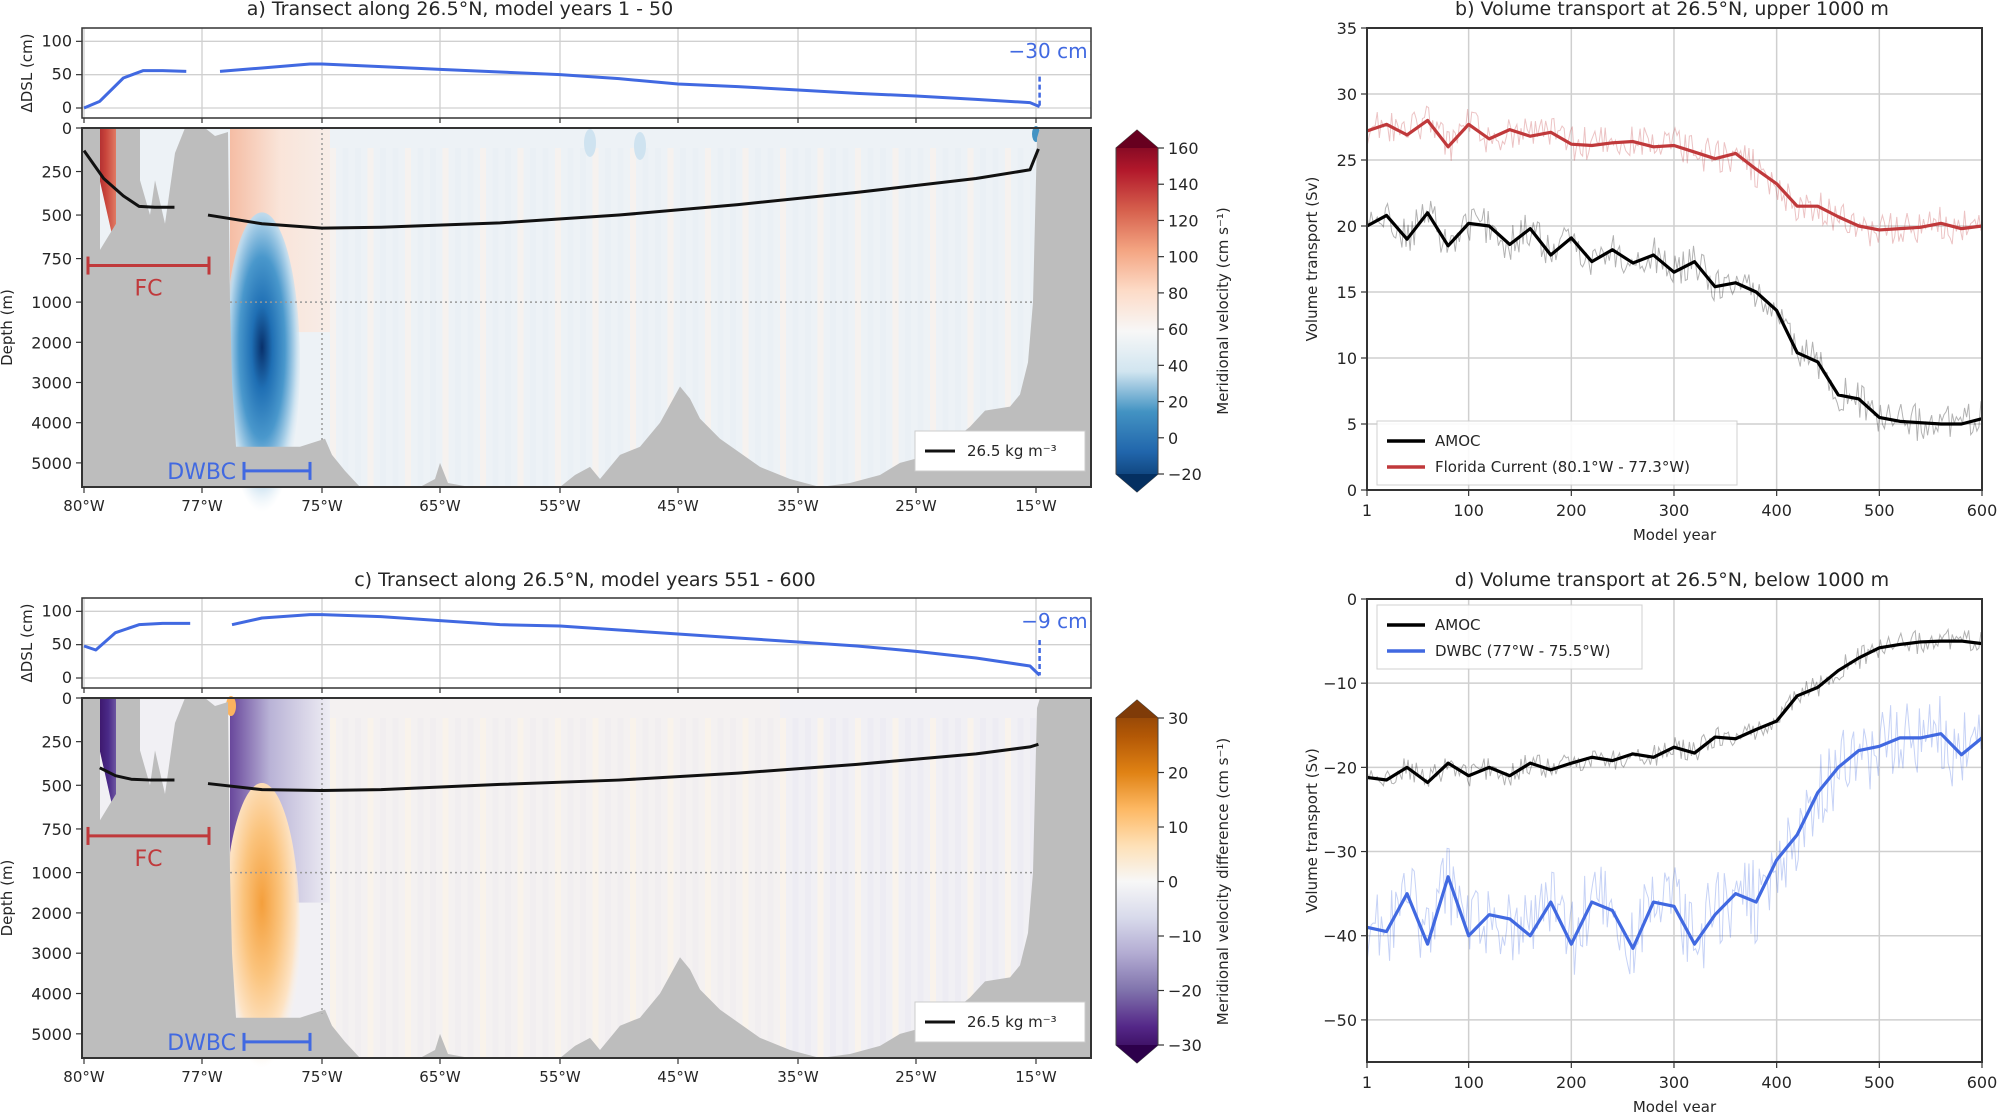 This screenshot has height=1112, width=2000. What do you see at coordinates (148, 859) in the screenshot?
I see `fc-label: FC` at bounding box center [148, 859].